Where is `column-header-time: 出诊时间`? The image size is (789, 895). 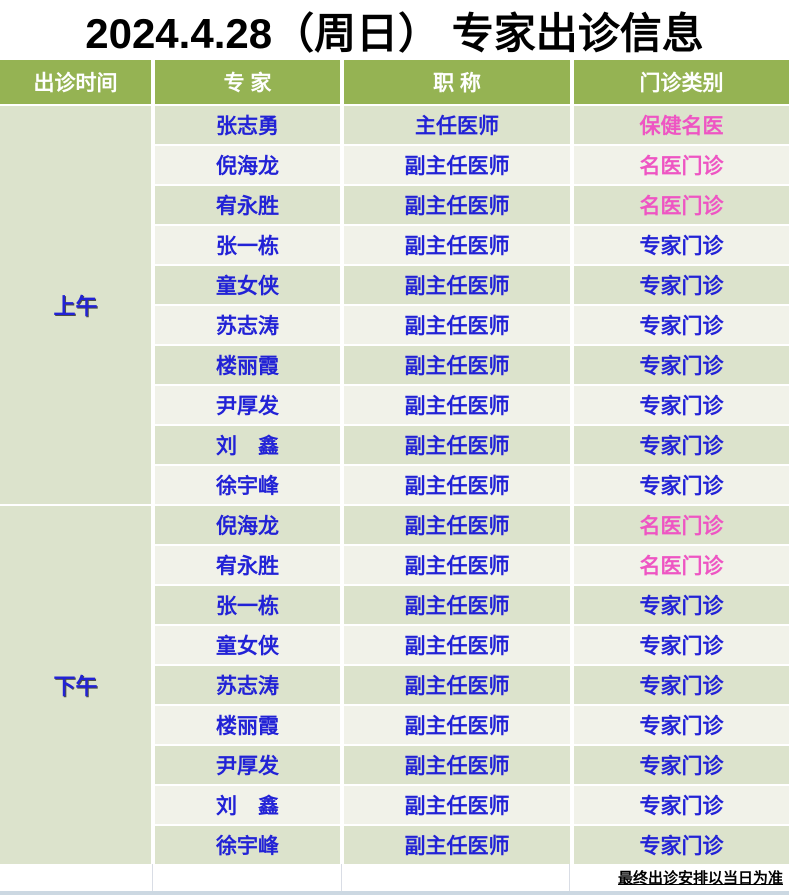
column-header-time: 出诊时间 is located at coordinates (75, 82).